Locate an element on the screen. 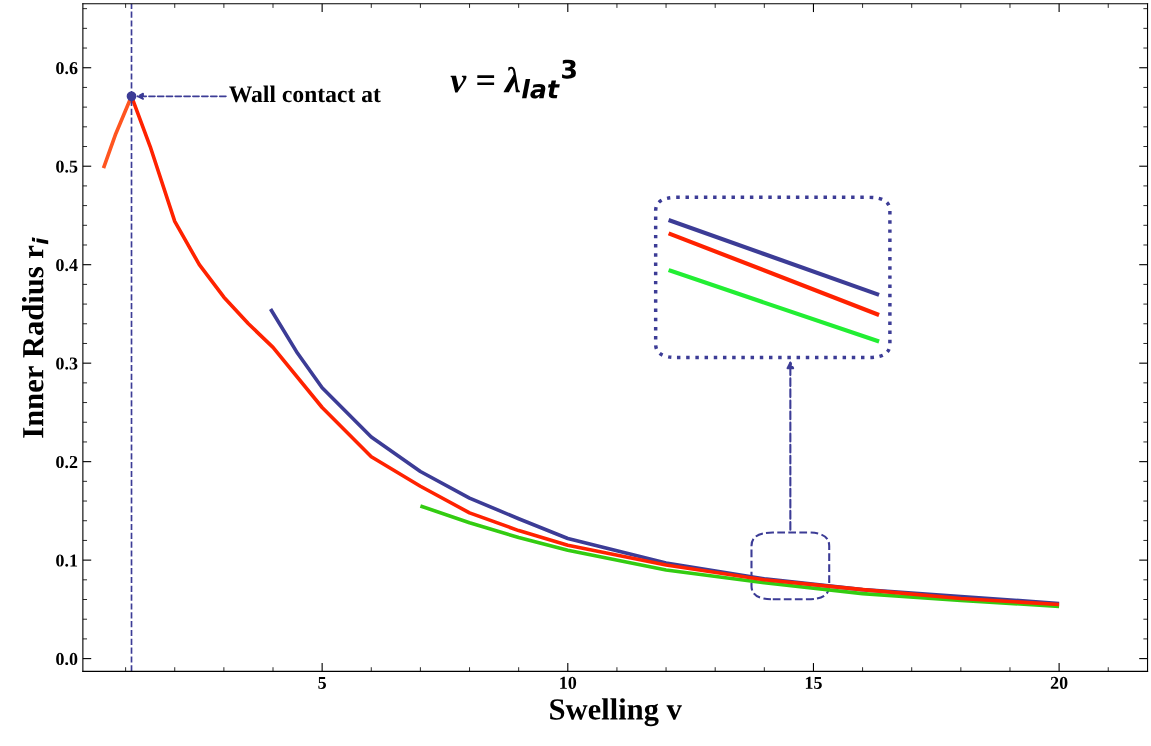 The image size is (1151, 746). annotation: Wall contact at is located at coordinates (305, 94).